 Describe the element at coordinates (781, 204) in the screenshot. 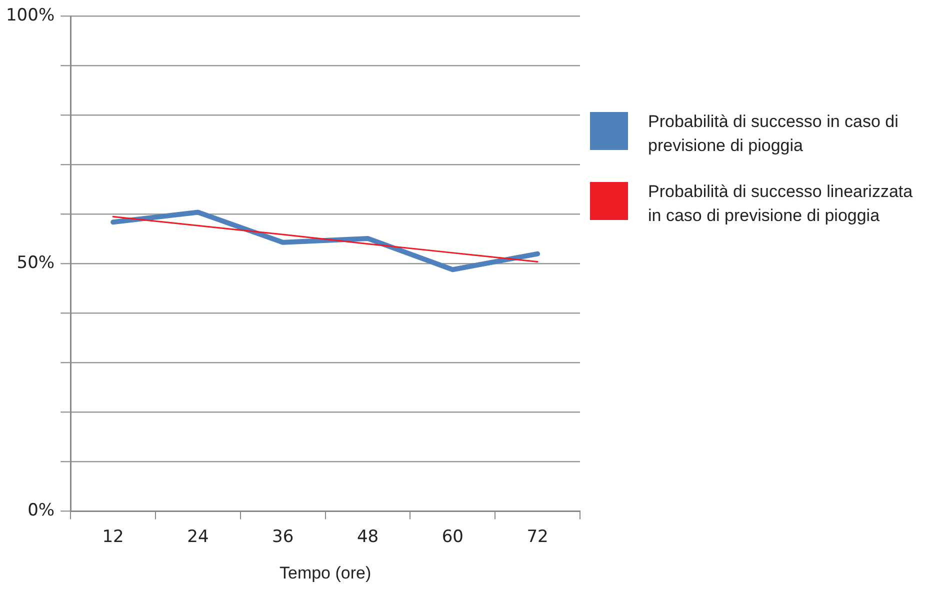

I see `legend-label: Probabilità di successo linearizzata in caso di previsione di pioggia` at that location.